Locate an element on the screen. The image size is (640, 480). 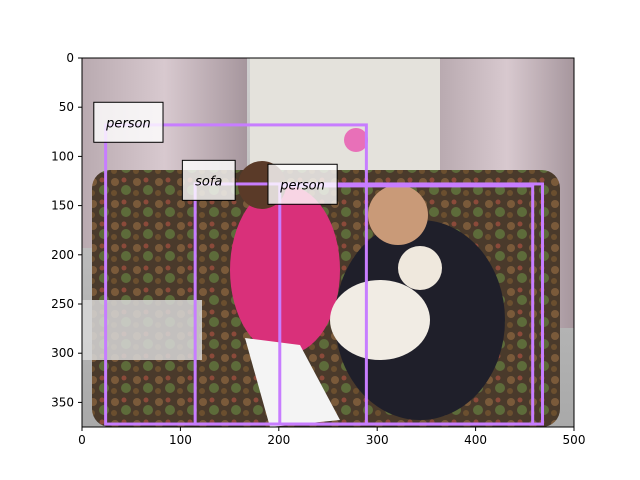
x-tick-label: 0 is located at coordinates (82, 440).